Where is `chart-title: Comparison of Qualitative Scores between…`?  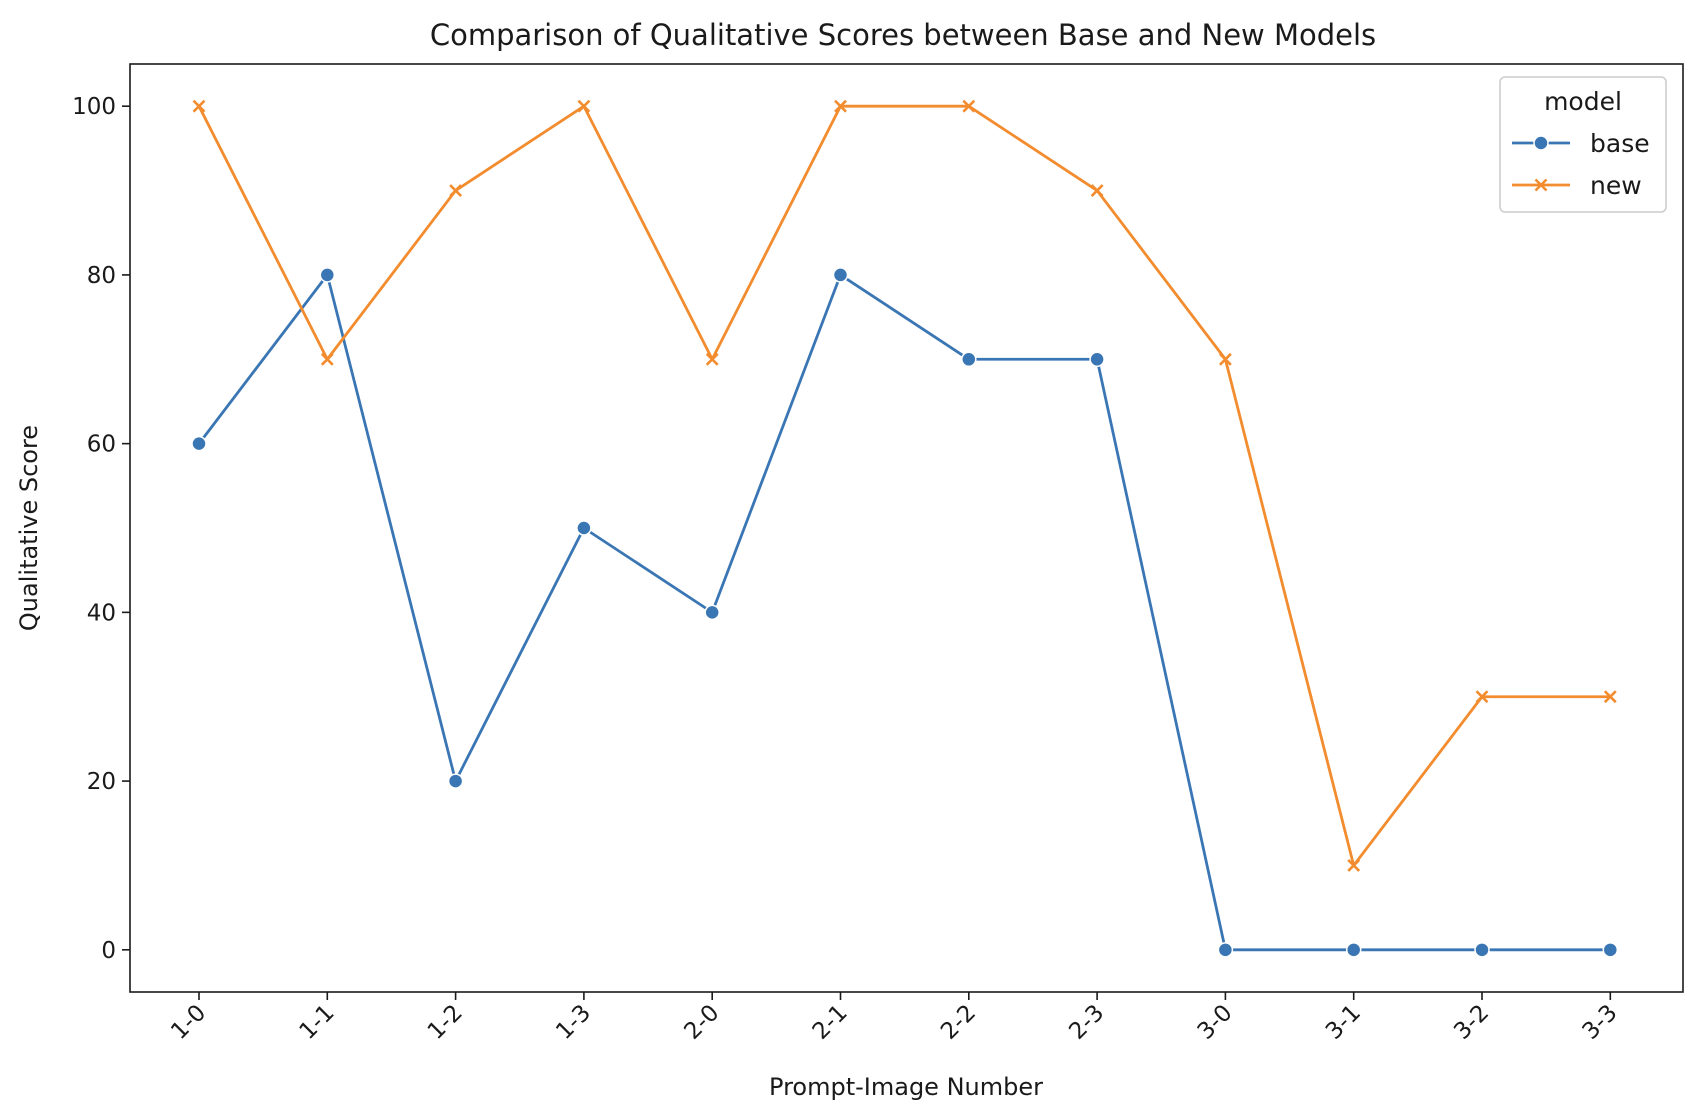 chart-title: Comparison of Qualitative Scores between… is located at coordinates (903, 35).